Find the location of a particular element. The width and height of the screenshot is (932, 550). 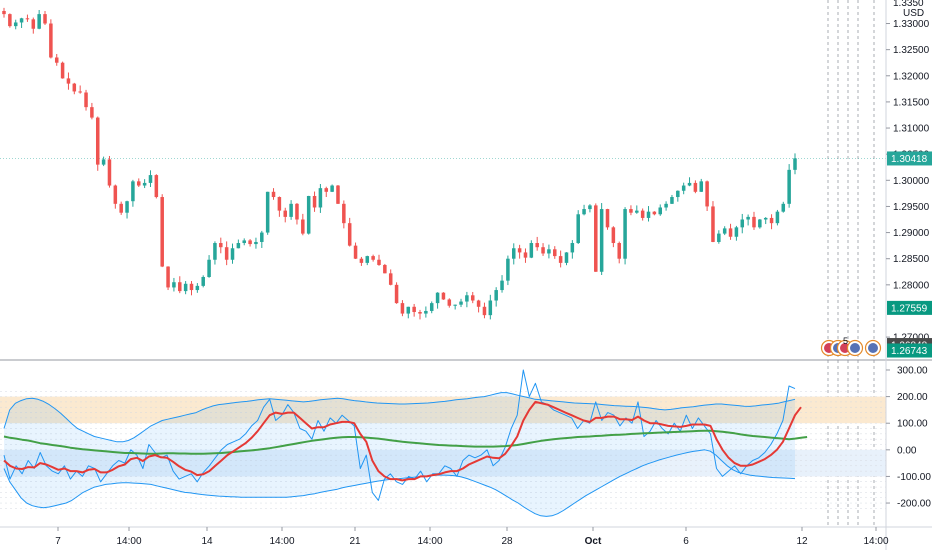

last-price-tag: 1.30418 is located at coordinates (909, 159).